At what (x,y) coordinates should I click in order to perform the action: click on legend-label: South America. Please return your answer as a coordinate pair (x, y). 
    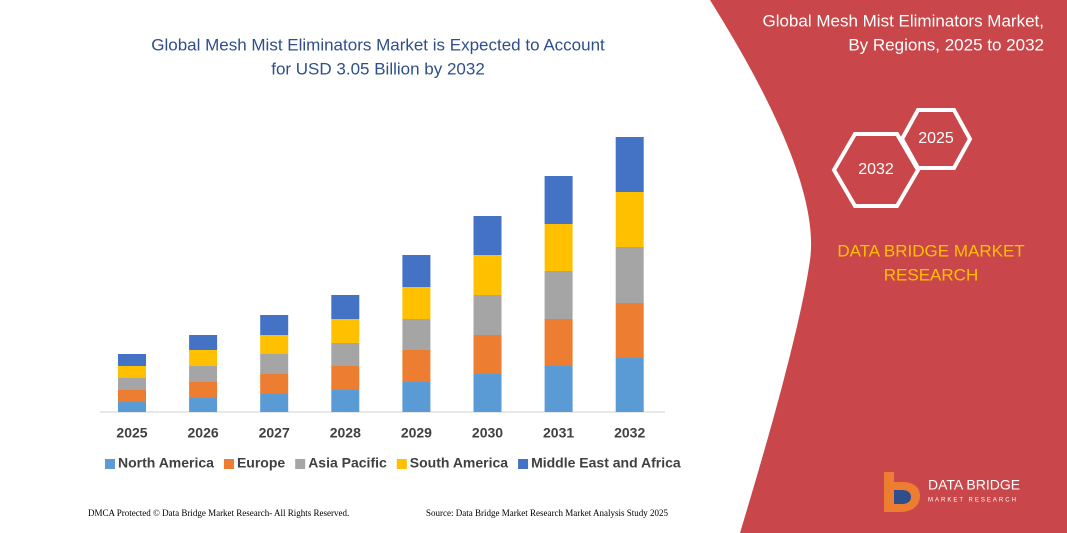
    Looking at the image, I should click on (459, 463).